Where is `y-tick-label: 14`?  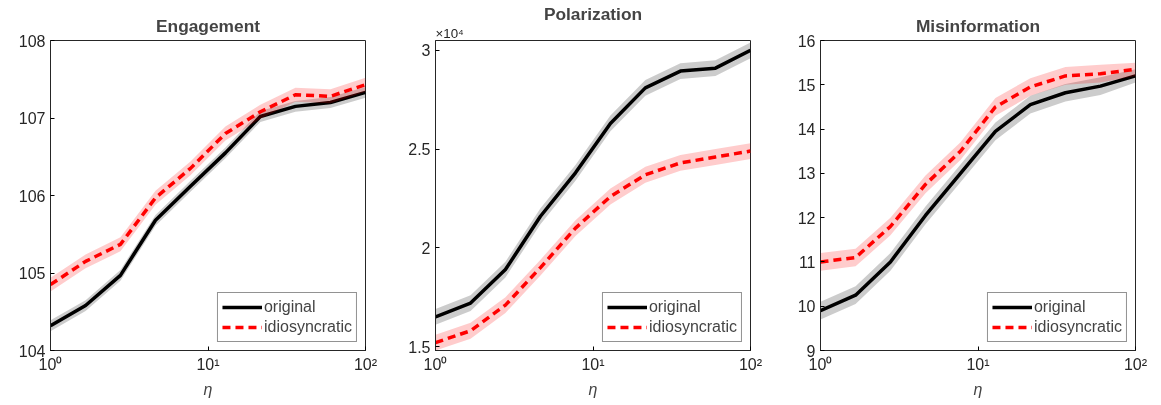 y-tick-label: 14 is located at coordinates (806, 130).